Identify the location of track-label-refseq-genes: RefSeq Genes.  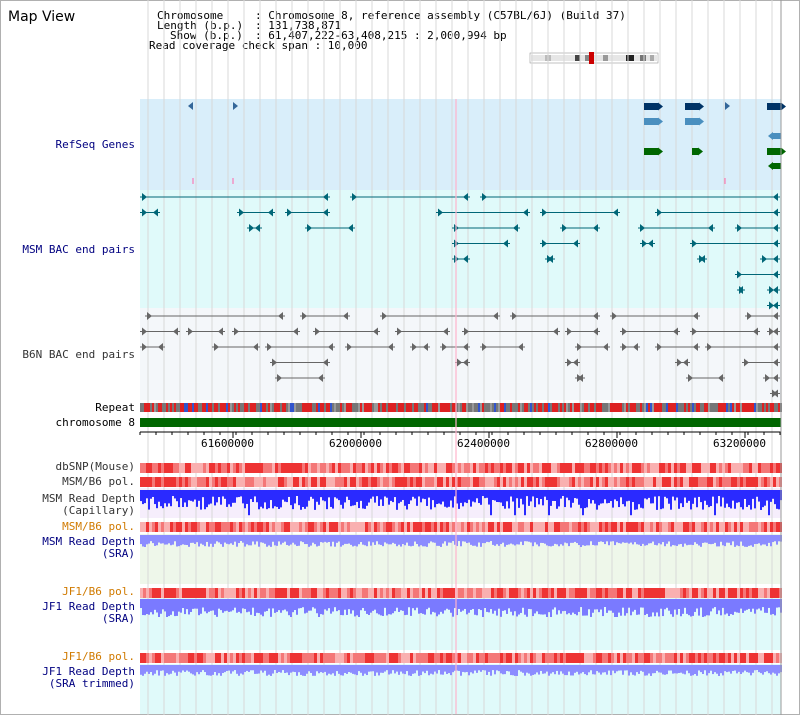
(95, 144).